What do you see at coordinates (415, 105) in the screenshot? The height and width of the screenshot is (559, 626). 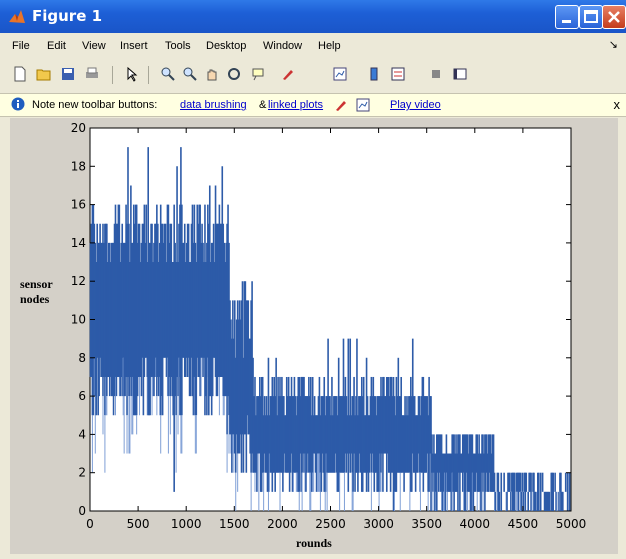 I see `play-video-link: Play video` at bounding box center [415, 105].